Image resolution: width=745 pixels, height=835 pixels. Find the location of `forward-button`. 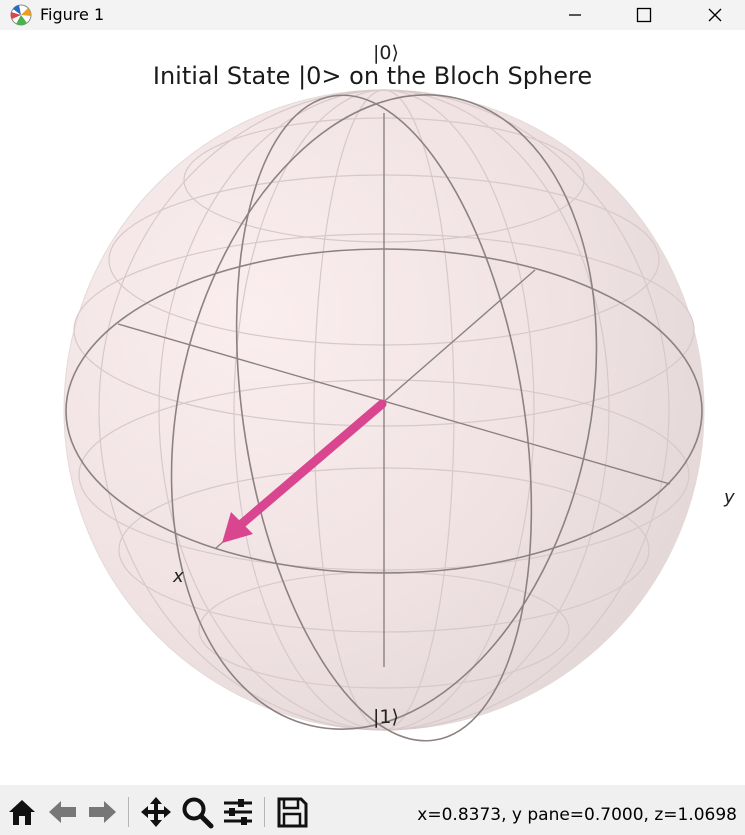

forward-button is located at coordinates (102, 812).